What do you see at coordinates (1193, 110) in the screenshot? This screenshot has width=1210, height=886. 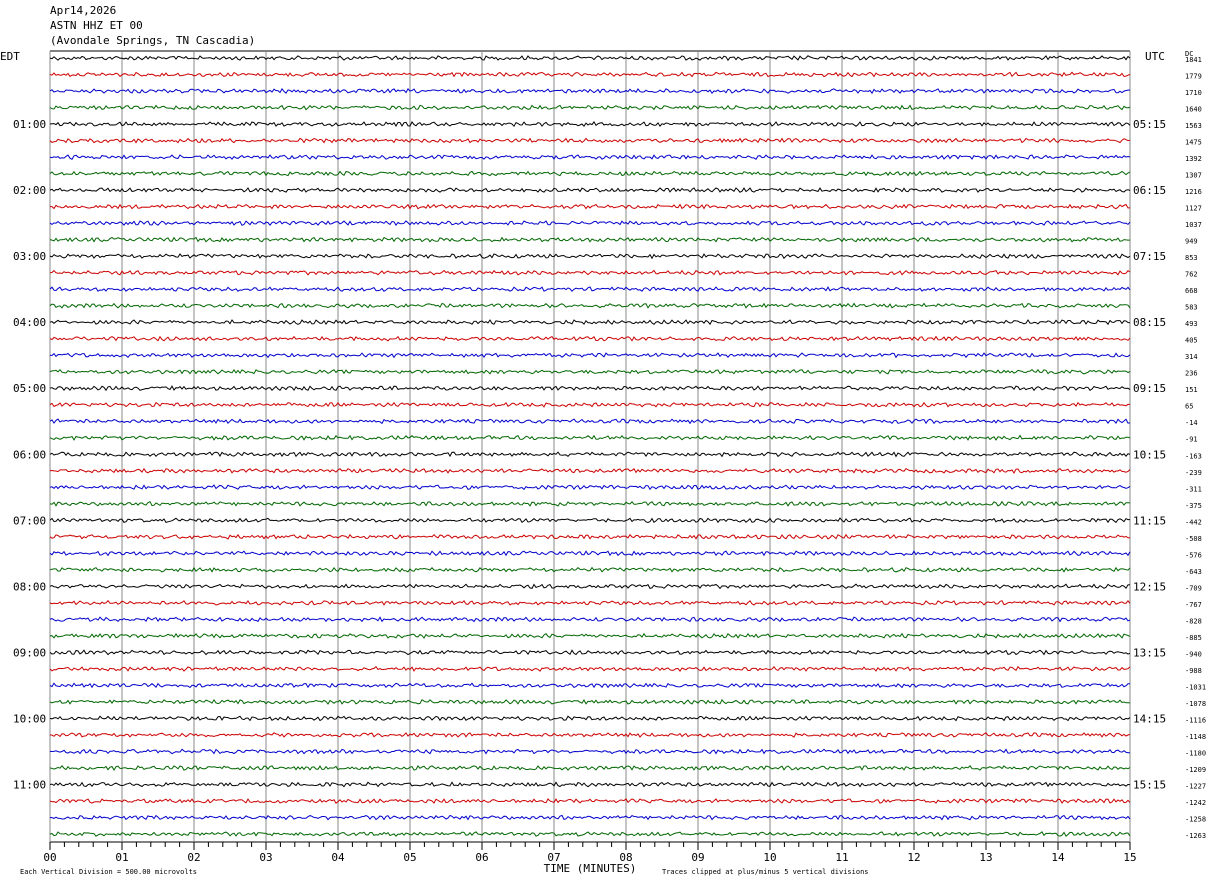 I see `dc-value: 1640` at bounding box center [1193, 110].